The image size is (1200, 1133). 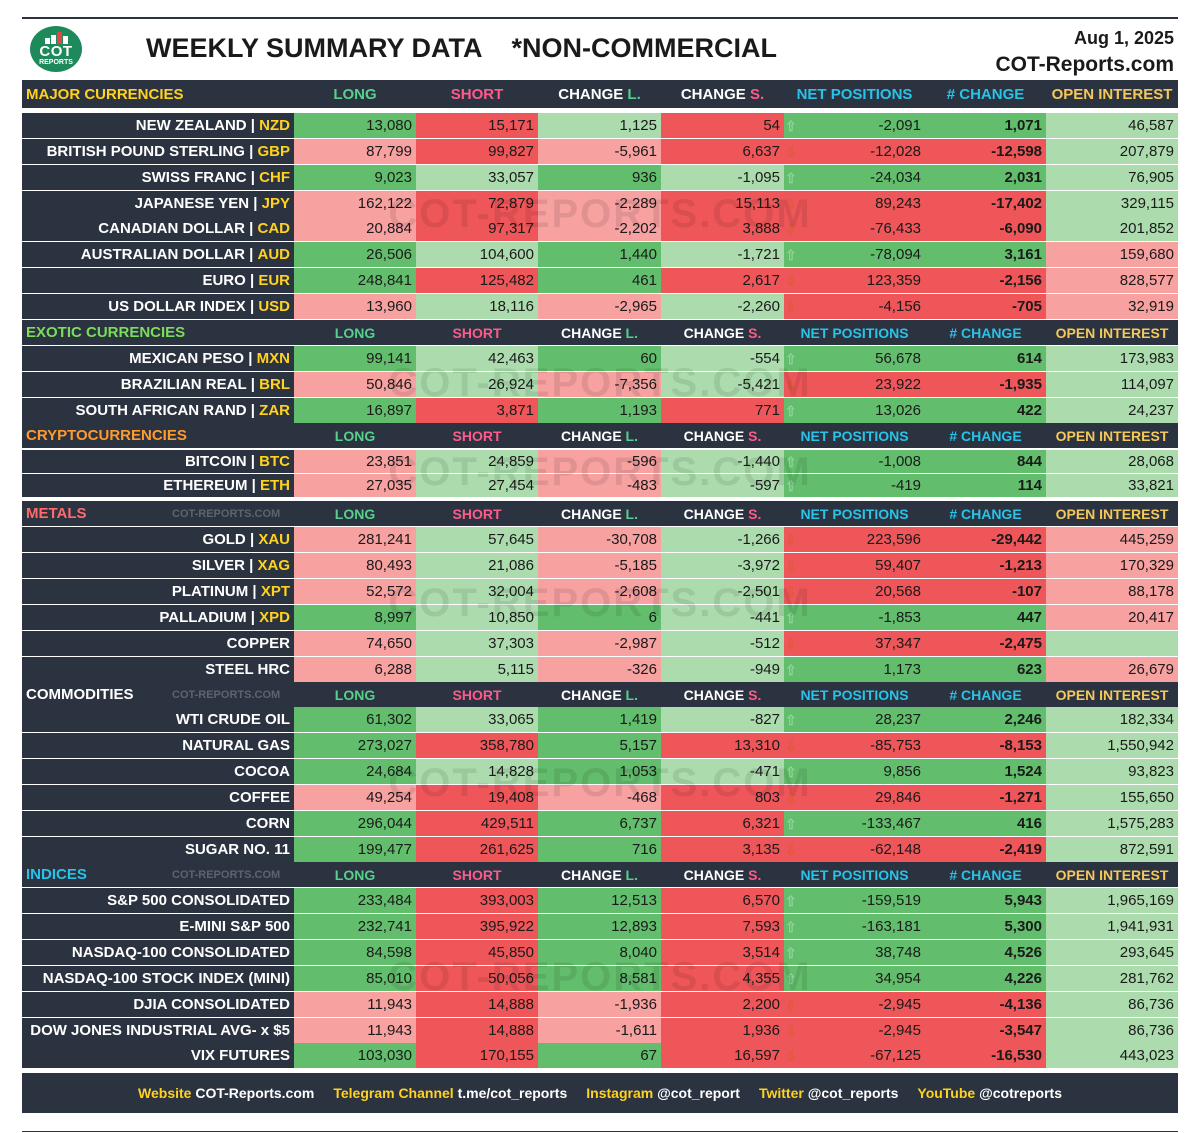 I want to click on footer-link-twitter: Twitter @cot_reports, so click(x=828, y=1093).